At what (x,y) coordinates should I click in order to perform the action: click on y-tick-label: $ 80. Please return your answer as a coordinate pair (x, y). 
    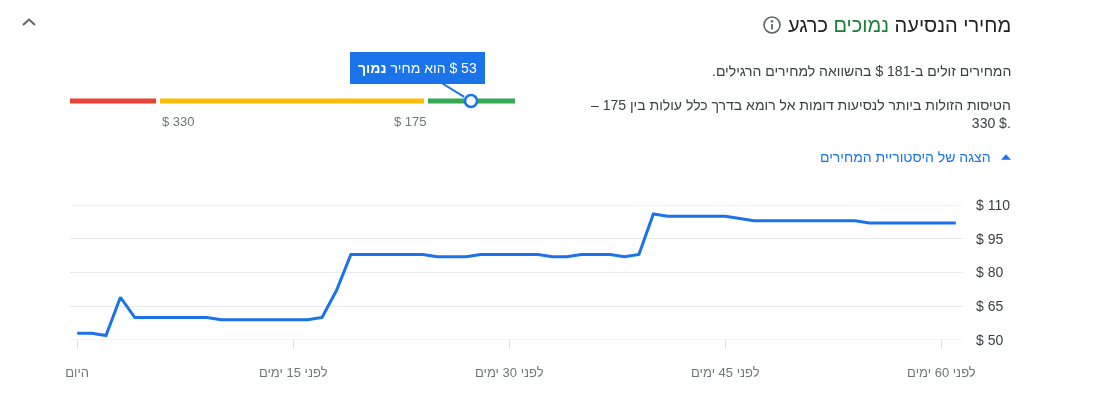
    Looking at the image, I should click on (990, 272).